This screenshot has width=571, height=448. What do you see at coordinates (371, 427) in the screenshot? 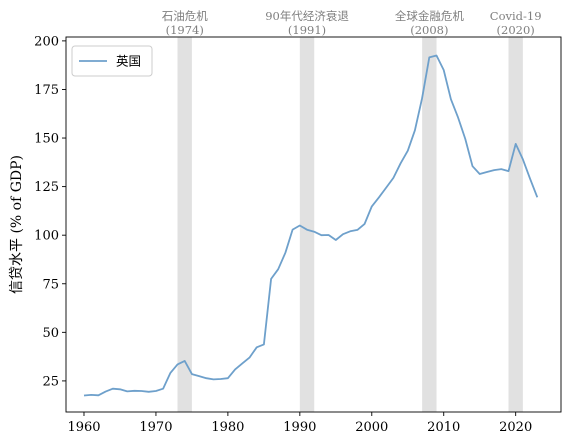
I see `x-tick-label: 2000` at bounding box center [371, 427].